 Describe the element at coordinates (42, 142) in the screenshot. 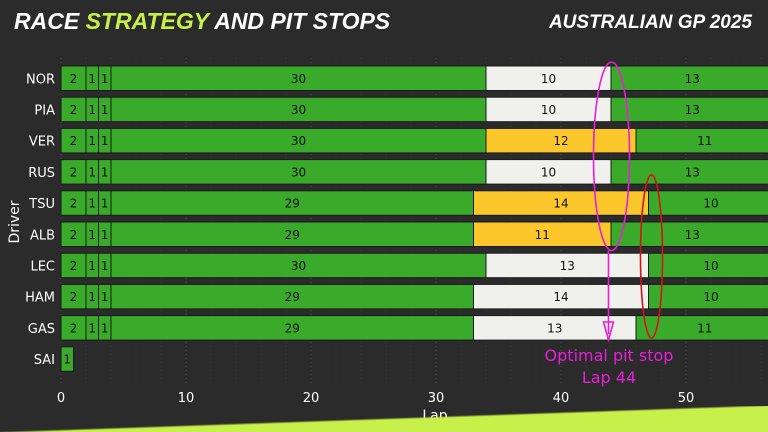

I see `driver-label: VER` at that location.